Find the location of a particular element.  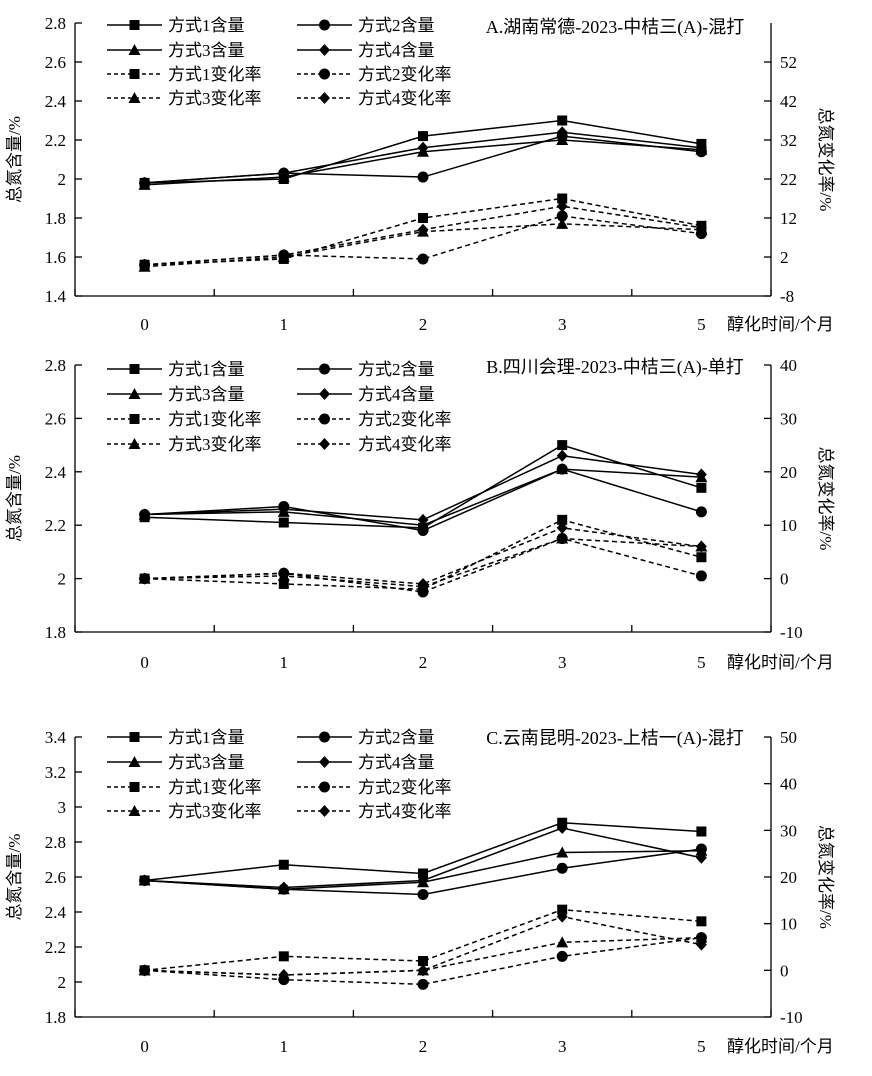

diamond-marker is located at coordinates (562, 455).